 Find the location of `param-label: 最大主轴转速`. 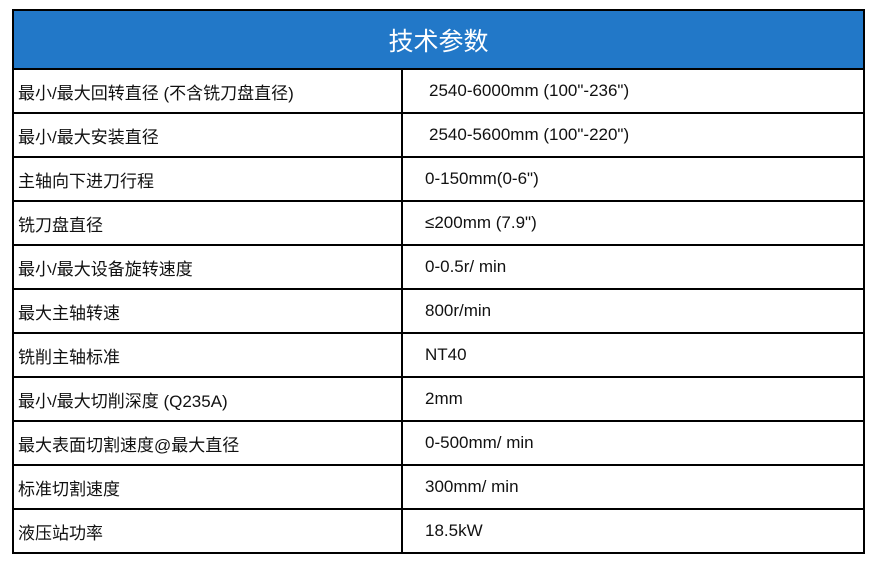

param-label: 最大主轴转速 is located at coordinates (207, 311).